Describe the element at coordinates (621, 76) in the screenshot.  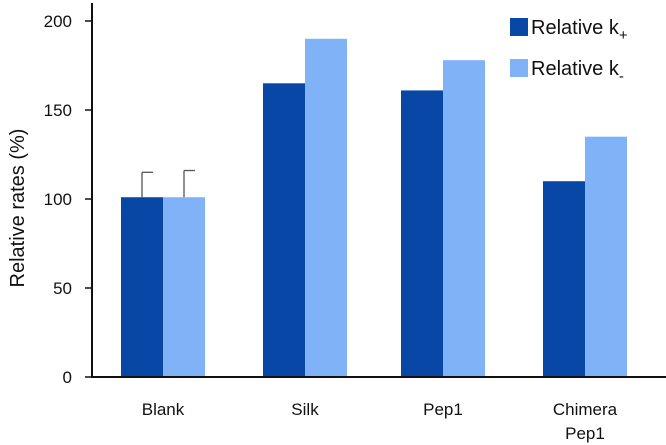
I see `legend-subscript-1: -` at that location.